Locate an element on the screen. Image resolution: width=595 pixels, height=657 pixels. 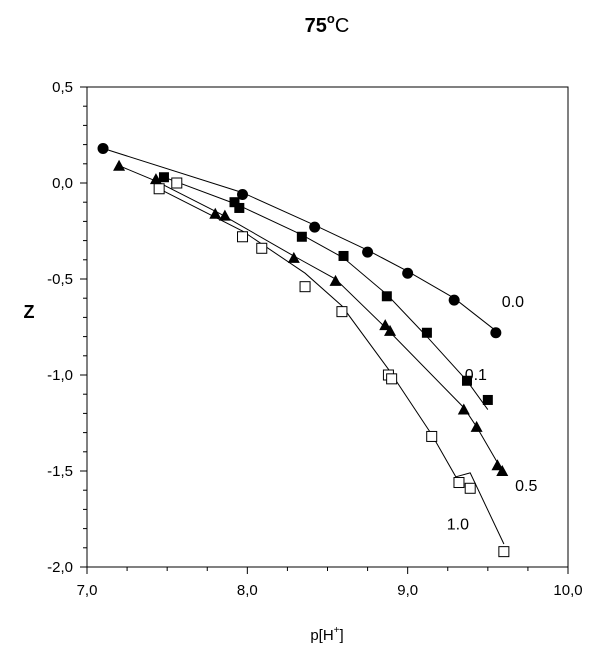
y-tick-label: -2,0 is located at coordinates (60, 567).